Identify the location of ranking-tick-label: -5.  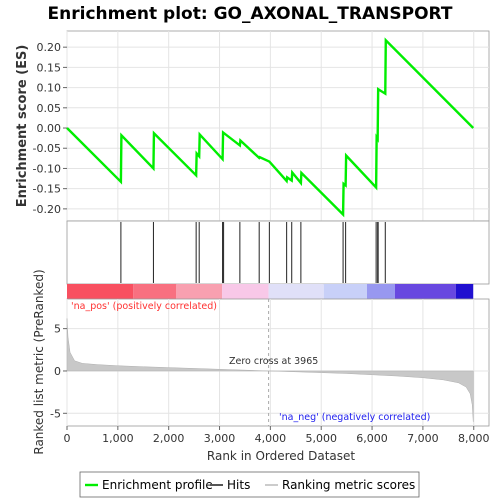
(55, 413).